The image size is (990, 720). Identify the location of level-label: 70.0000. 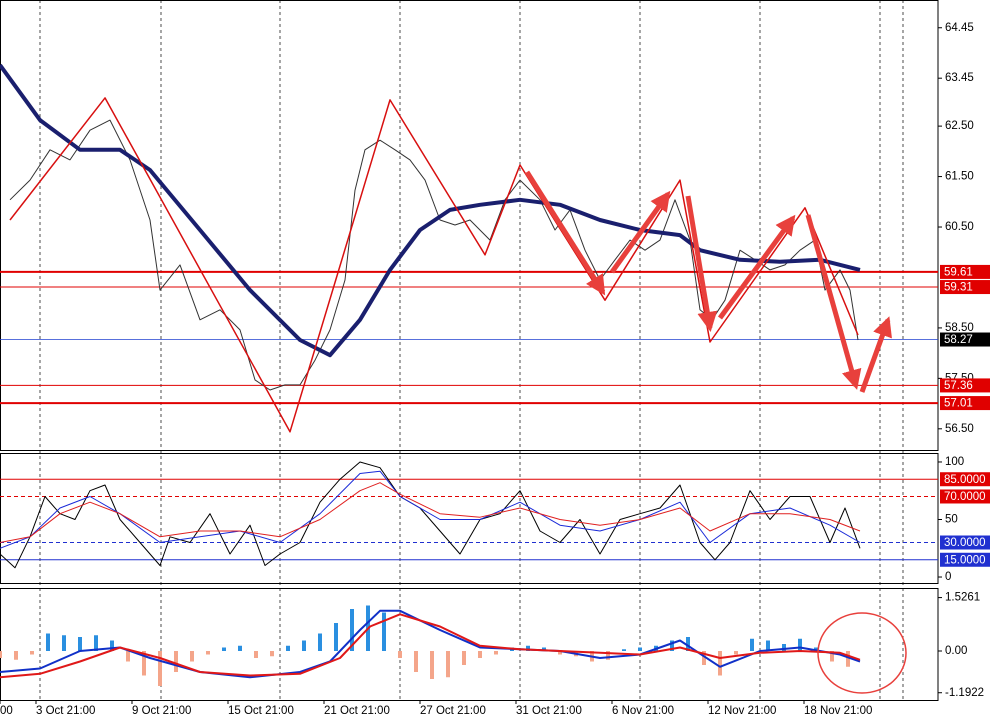
(965, 497).